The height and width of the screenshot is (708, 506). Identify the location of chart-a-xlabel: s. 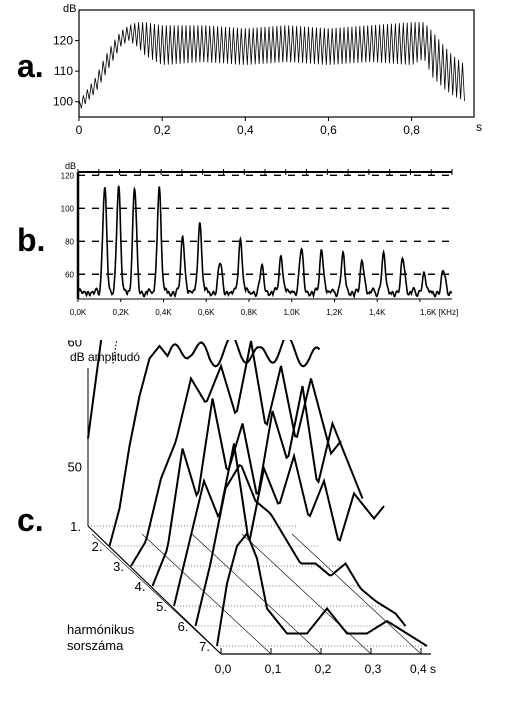
(479, 127).